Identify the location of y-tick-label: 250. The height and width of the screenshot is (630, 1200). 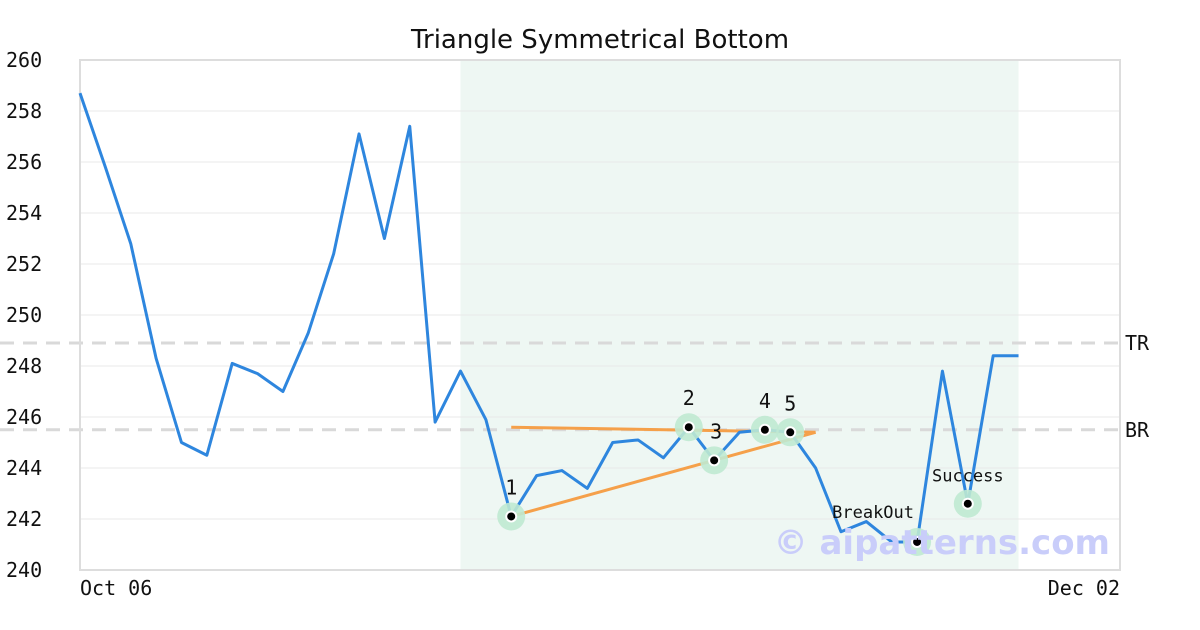
(24, 315).